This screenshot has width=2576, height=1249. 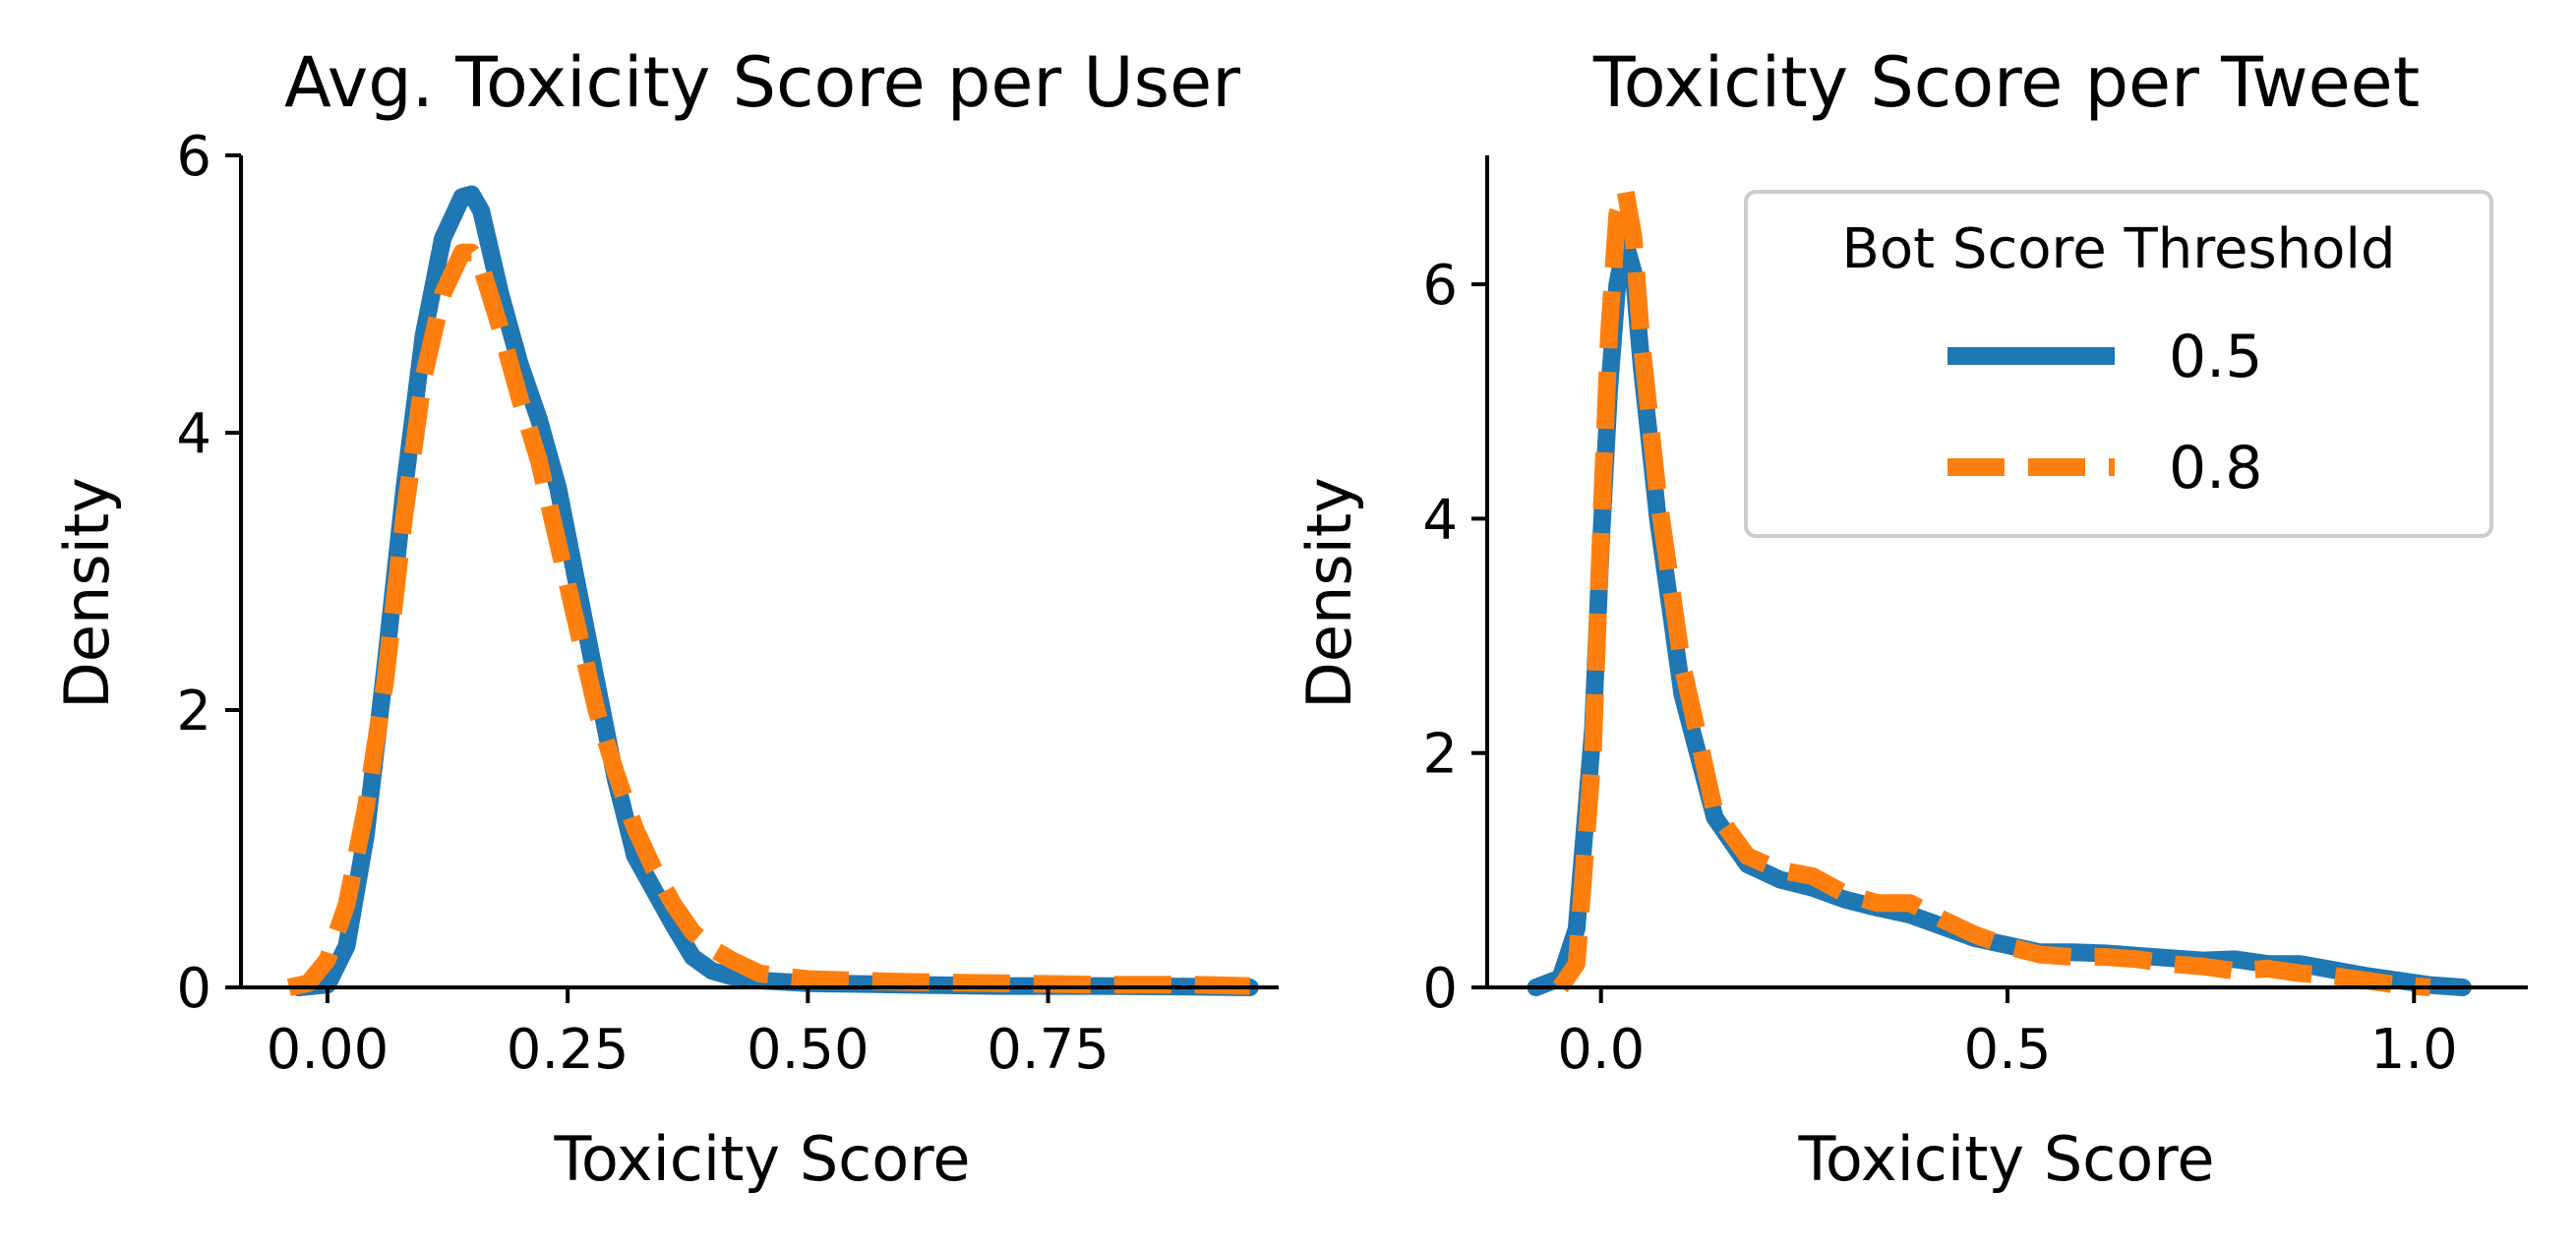 I want to click on legend-box, so click(x=2118, y=364).